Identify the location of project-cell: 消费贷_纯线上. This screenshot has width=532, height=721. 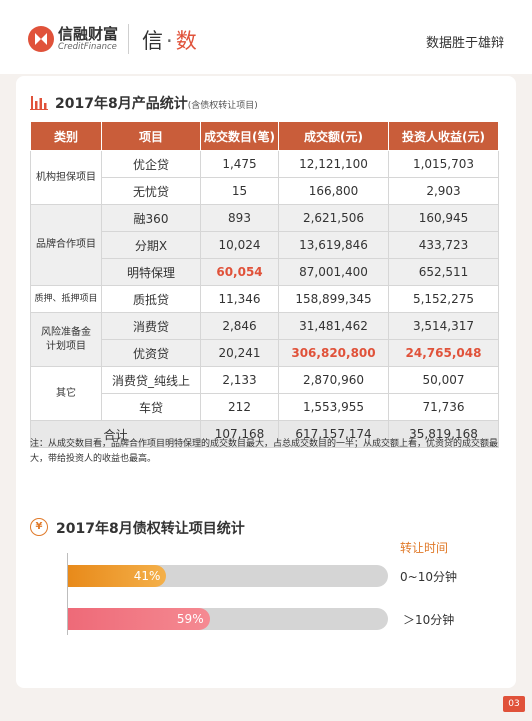
(151, 380).